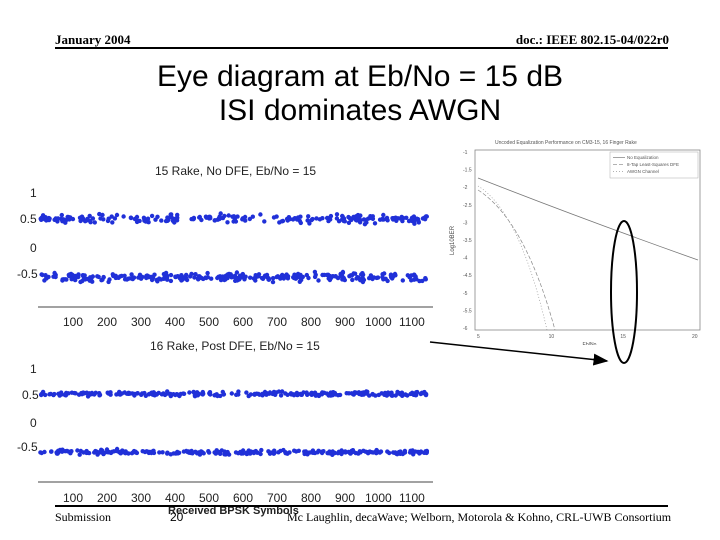  Describe the element at coordinates (360, 76) in the screenshot. I see `slide-title-line1: Eye diagram at Eb/No = 15 dB` at that location.